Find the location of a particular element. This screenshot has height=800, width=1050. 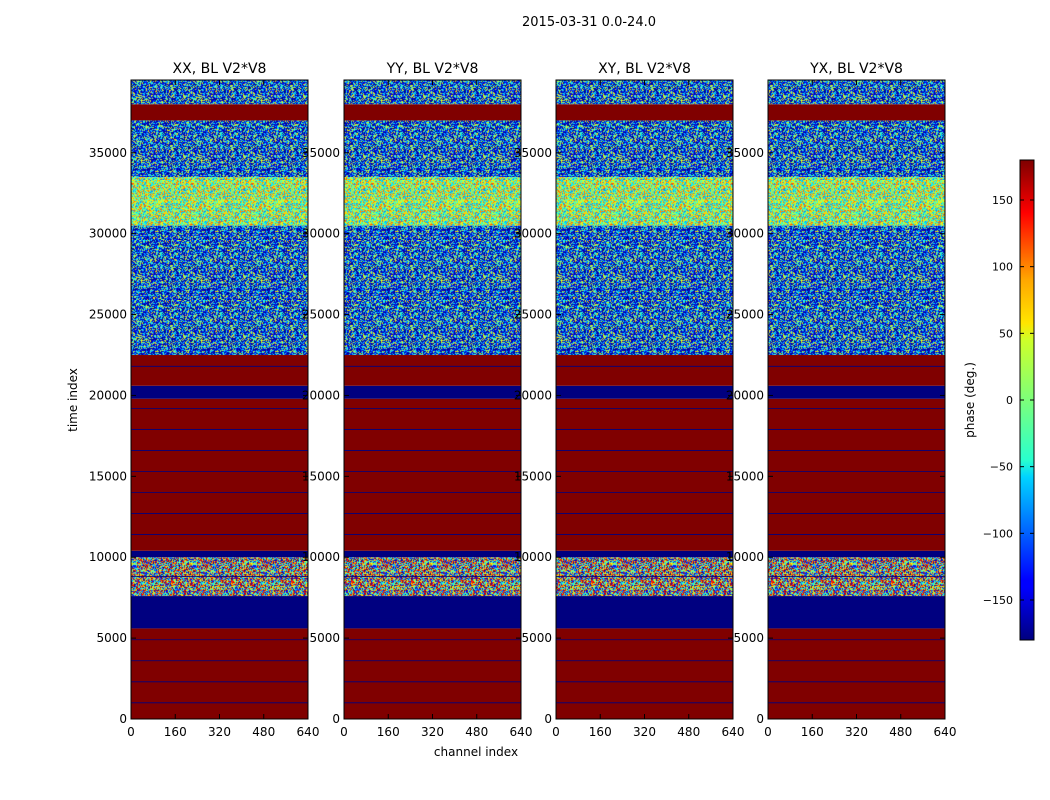

colorbar-label: phase (deg.) is located at coordinates (970, 400).